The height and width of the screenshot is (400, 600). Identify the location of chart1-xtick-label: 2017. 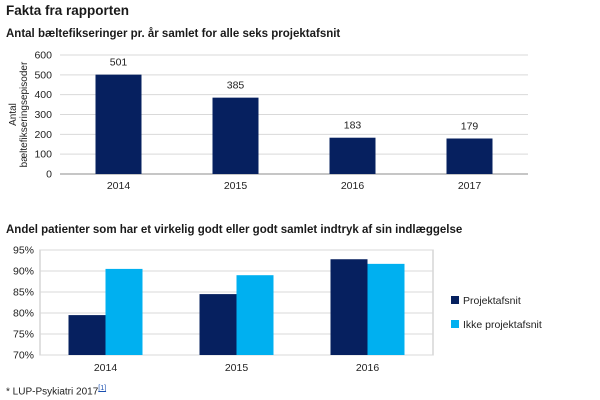
(470, 186).